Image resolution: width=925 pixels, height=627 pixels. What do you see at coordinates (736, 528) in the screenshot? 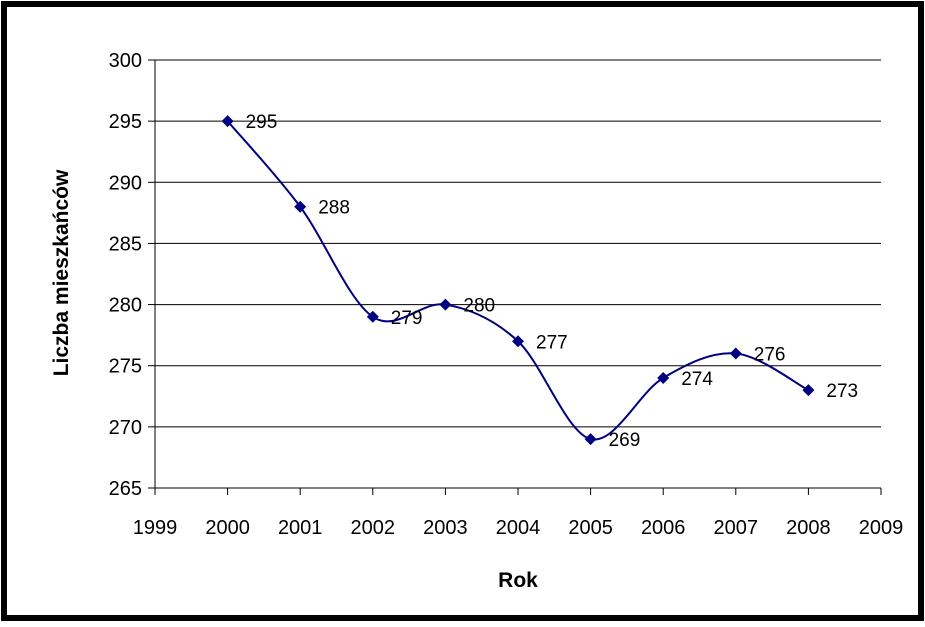
I see `x-tick-label: 2007` at bounding box center [736, 528].